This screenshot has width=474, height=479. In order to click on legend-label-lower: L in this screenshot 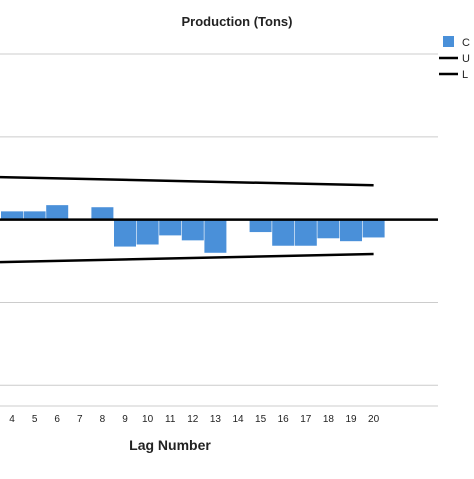, I will do `click(465, 75)`.